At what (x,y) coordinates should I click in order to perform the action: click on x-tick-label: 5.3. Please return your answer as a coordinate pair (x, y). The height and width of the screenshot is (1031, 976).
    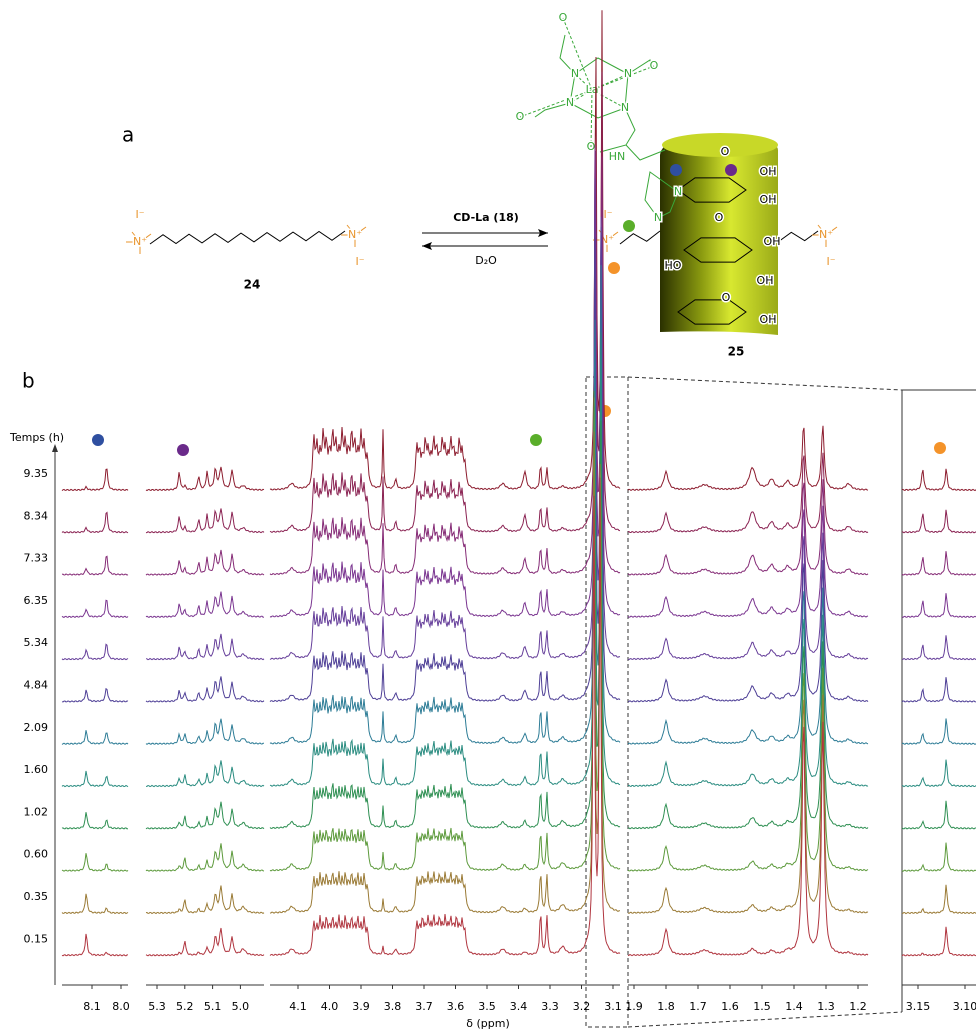
    Looking at the image, I should click on (157, 1006).